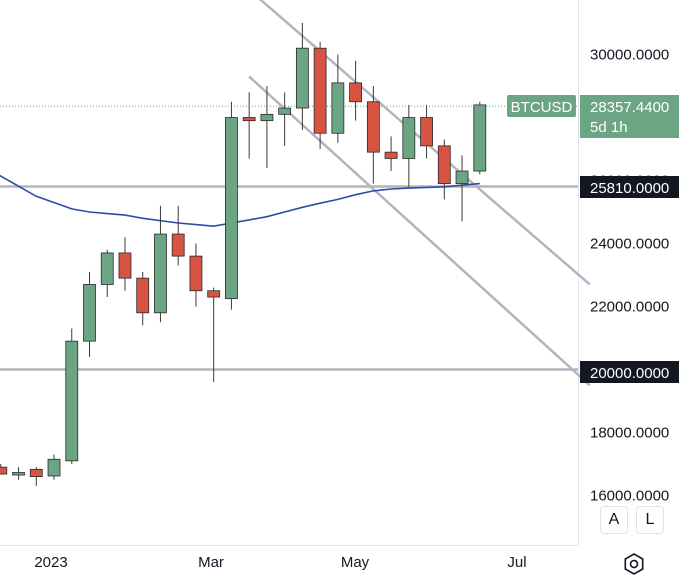 The image size is (679, 579). What do you see at coordinates (614, 520) in the screenshot?
I see `auto-scale-button: A` at bounding box center [614, 520].